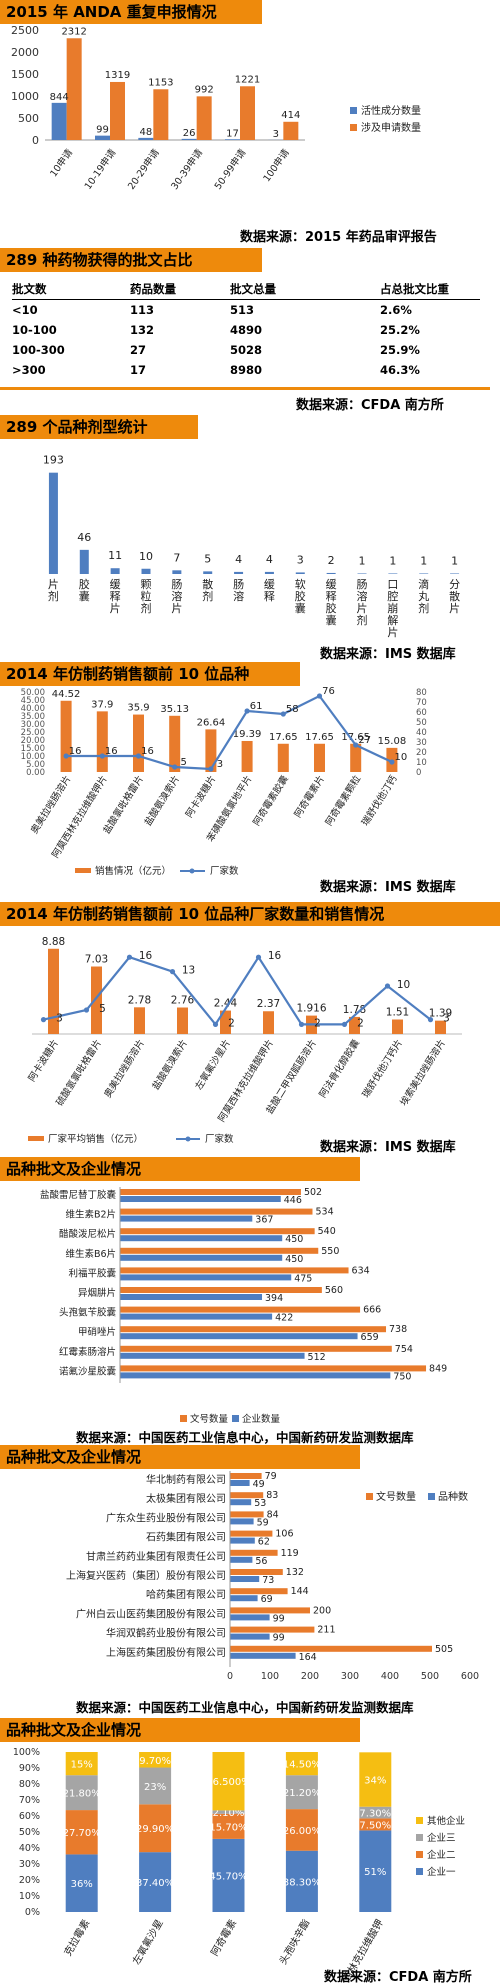  What do you see at coordinates (59, 97) in the screenshot?
I see `data-label: 844` at bounding box center [59, 97].